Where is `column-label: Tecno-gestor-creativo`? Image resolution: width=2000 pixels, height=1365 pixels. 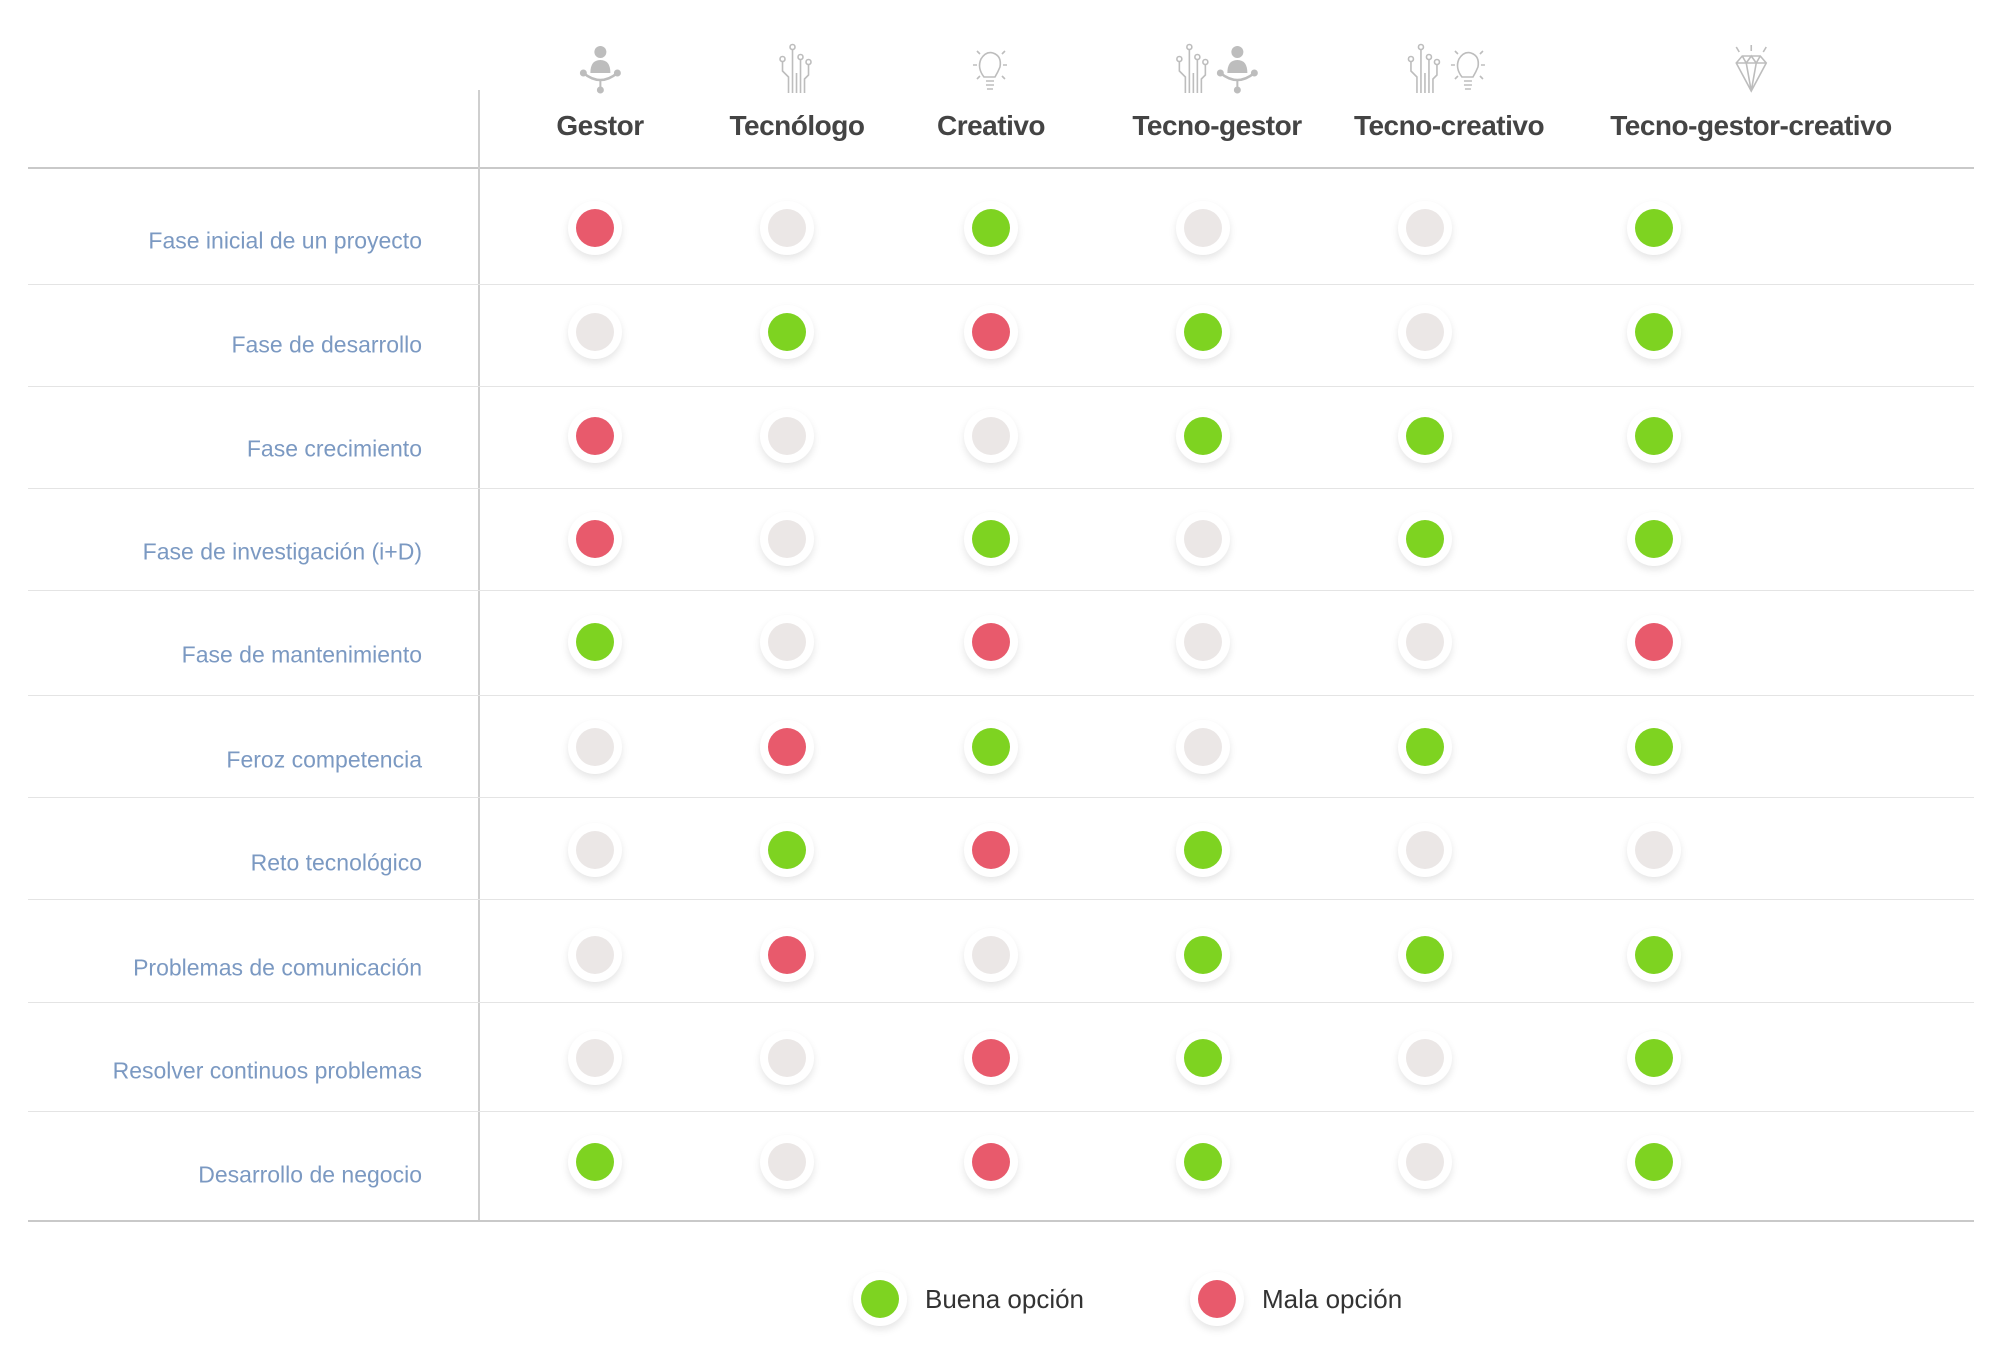
column-label: Tecno-gestor-creativo is located at coordinates (1751, 125).